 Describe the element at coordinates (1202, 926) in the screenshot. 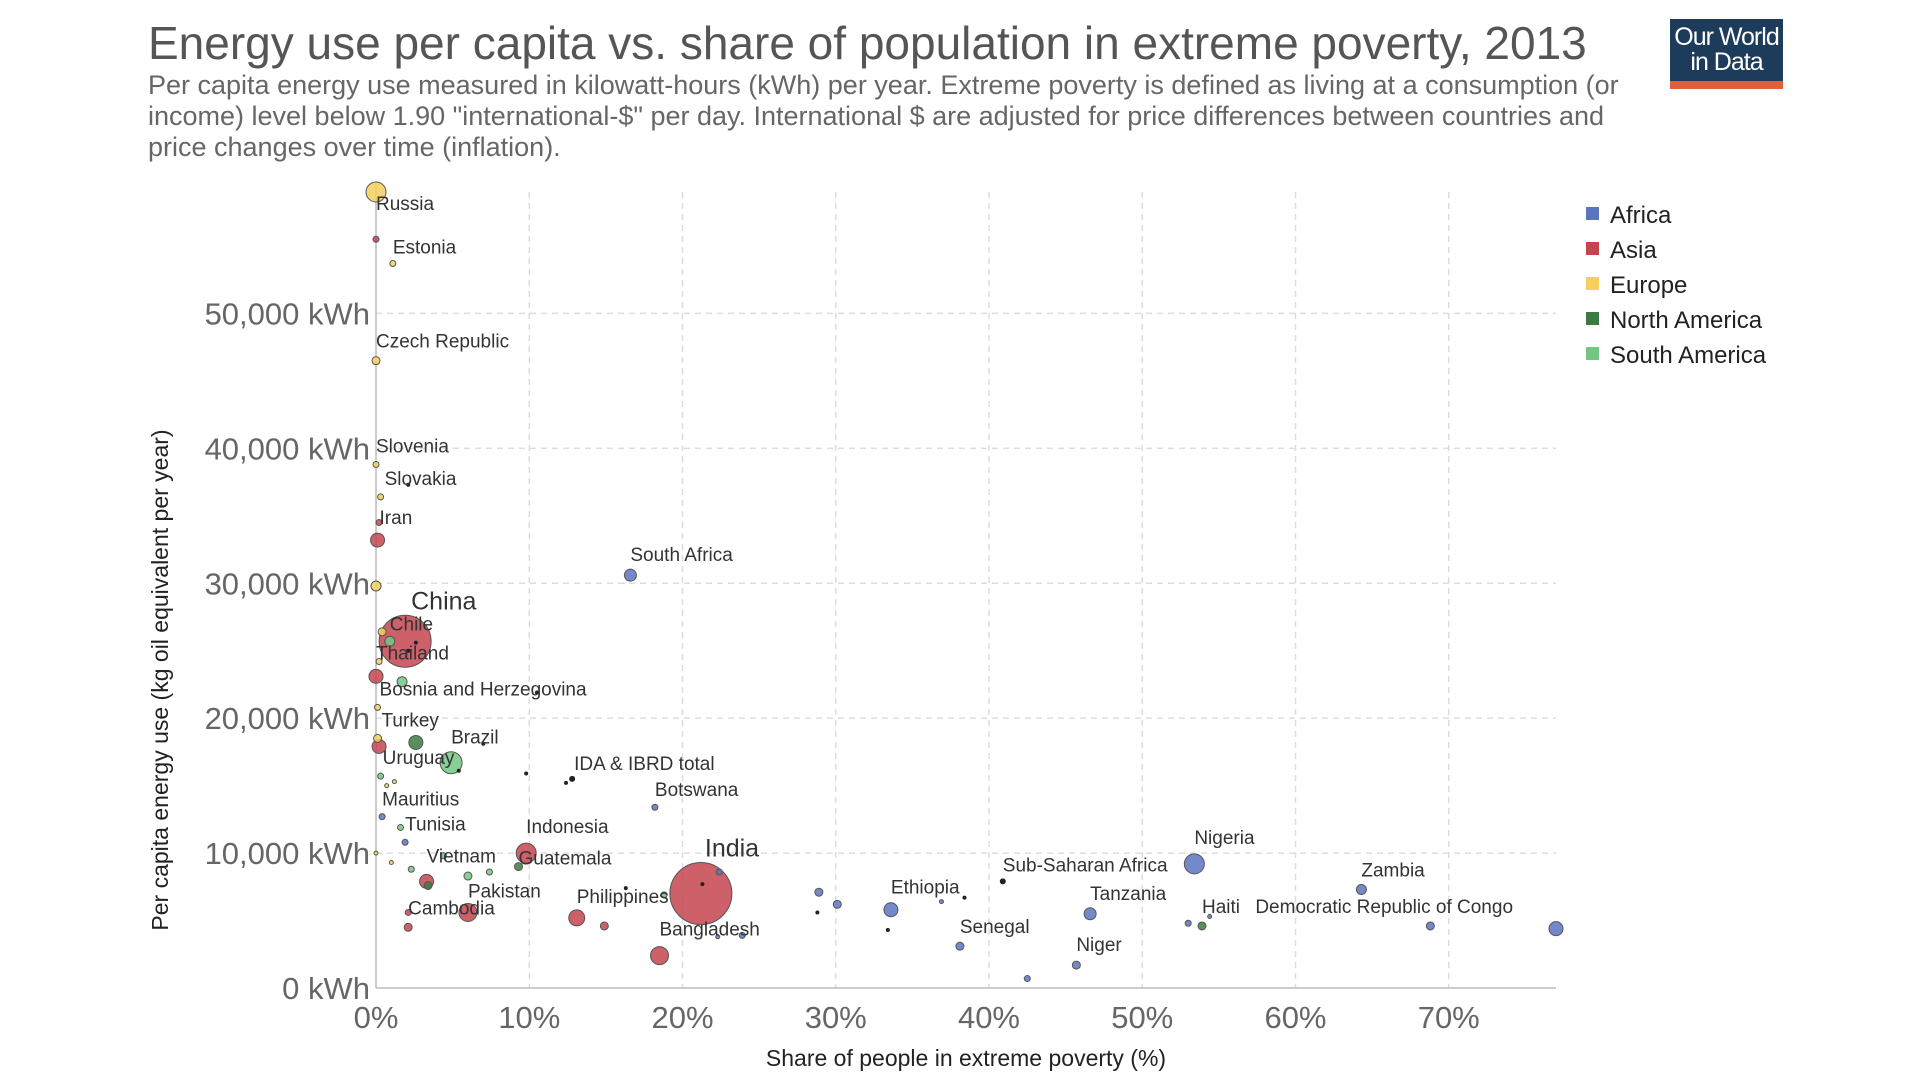

I see `data-point-haiti` at that location.